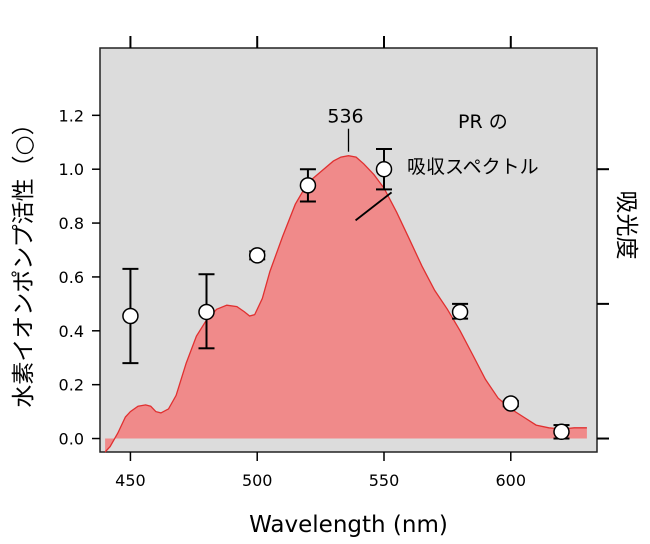  What do you see at coordinates (348, 525) in the screenshot?
I see `x-axis-title: Wavelength (nm)` at bounding box center [348, 525].